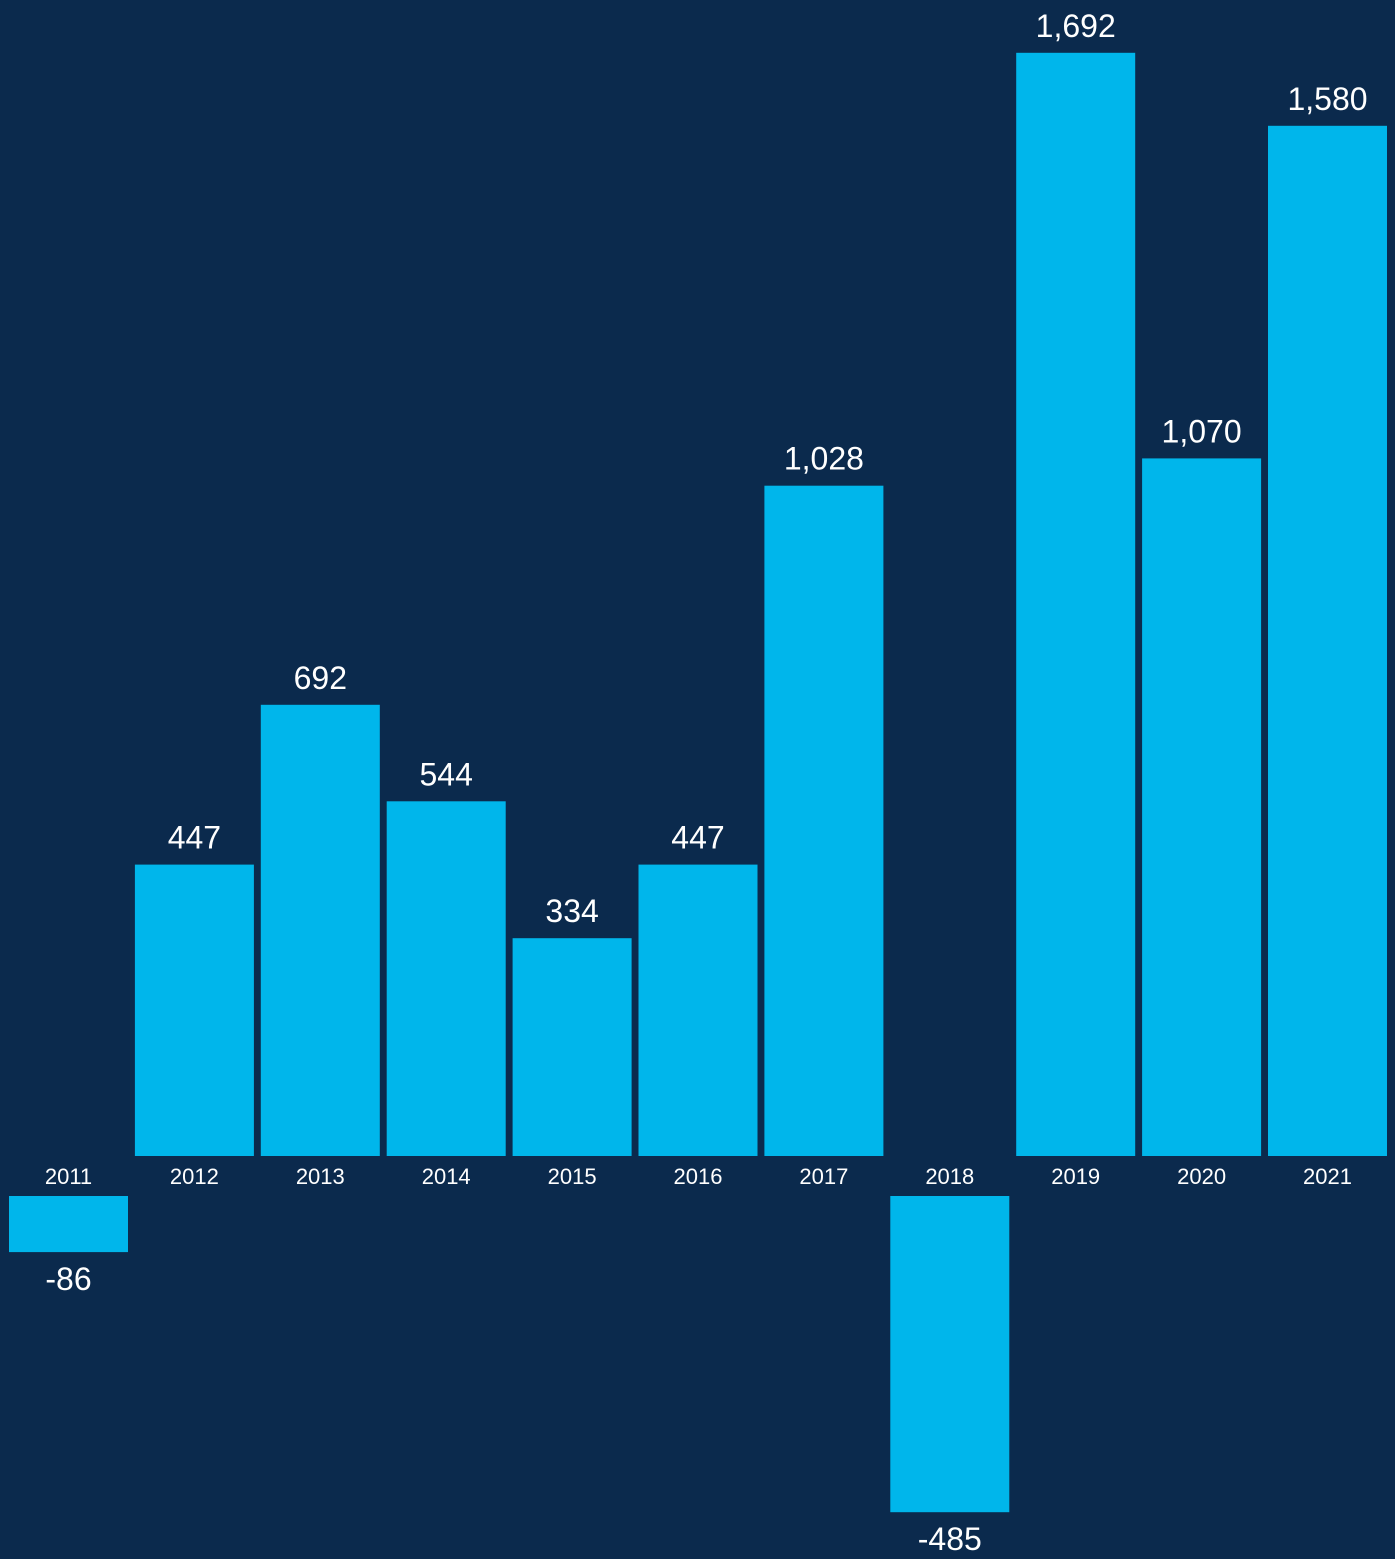 The width and height of the screenshot is (1395, 1559). Describe the element at coordinates (1327, 1176) in the screenshot. I see `x-tick-label-2021: 2021` at that location.